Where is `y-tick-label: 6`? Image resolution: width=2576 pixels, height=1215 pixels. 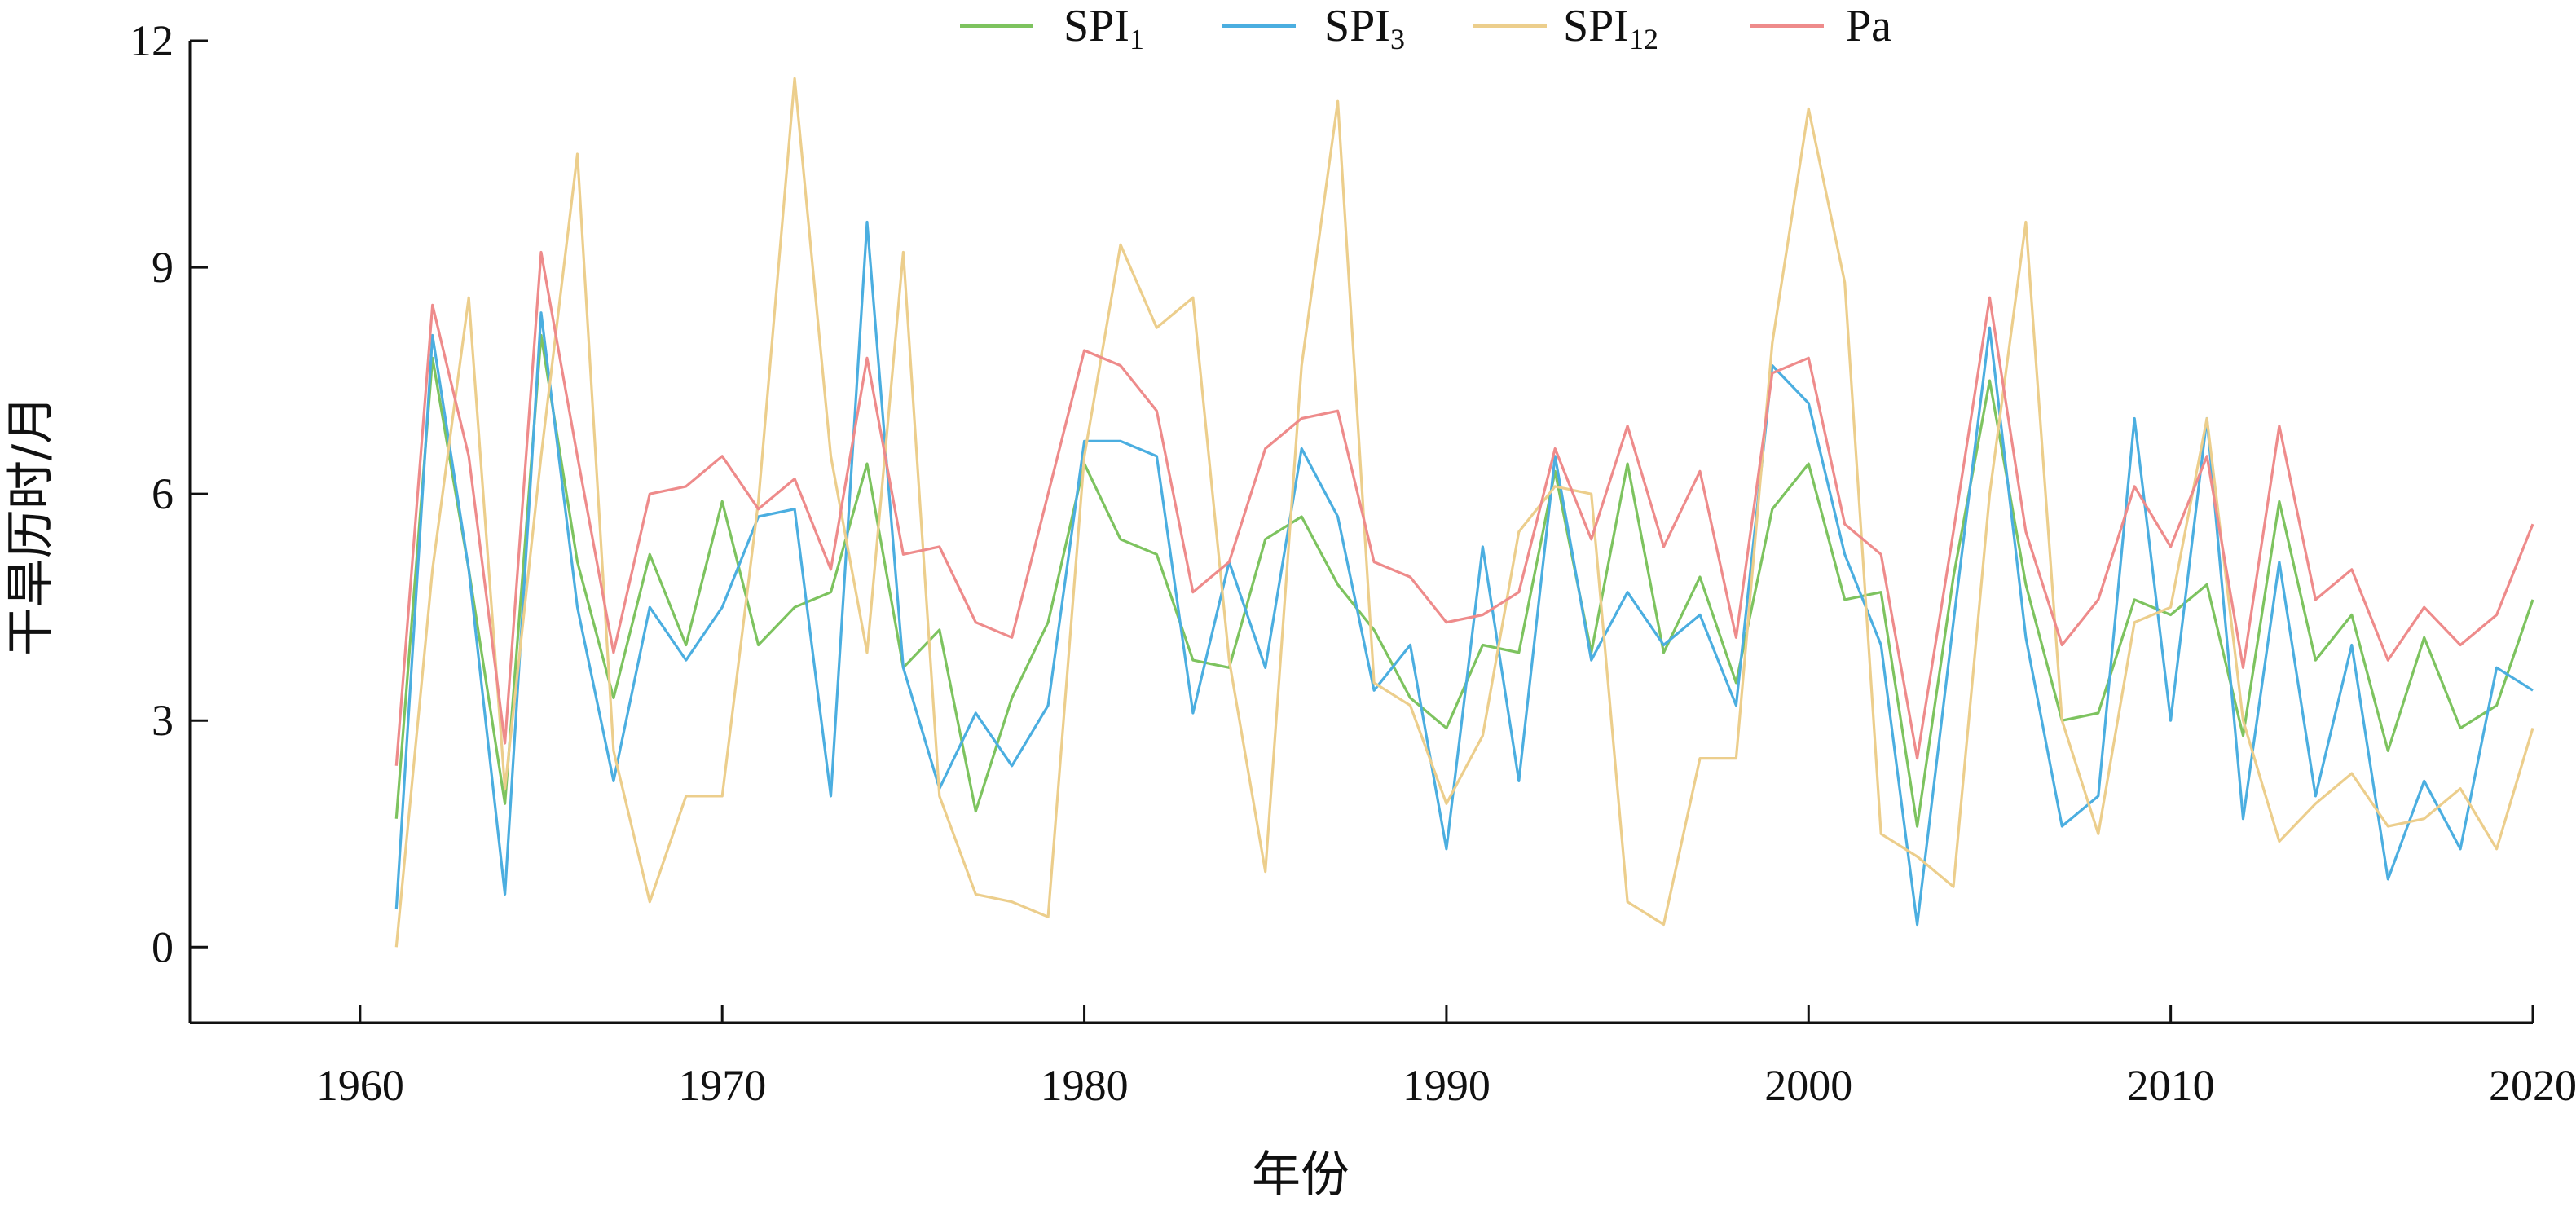
y-tick-label: 6 is located at coordinates (163, 493).